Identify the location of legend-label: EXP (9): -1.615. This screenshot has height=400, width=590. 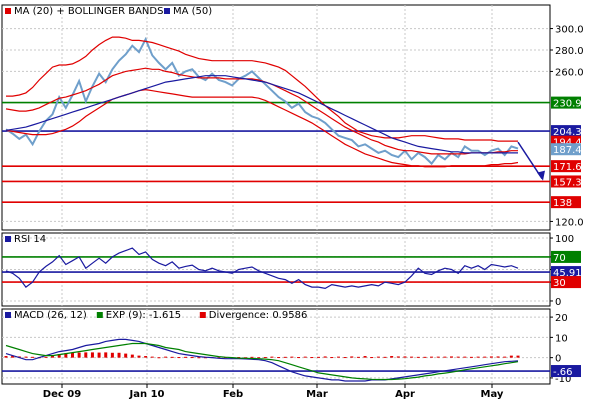
(143, 315).